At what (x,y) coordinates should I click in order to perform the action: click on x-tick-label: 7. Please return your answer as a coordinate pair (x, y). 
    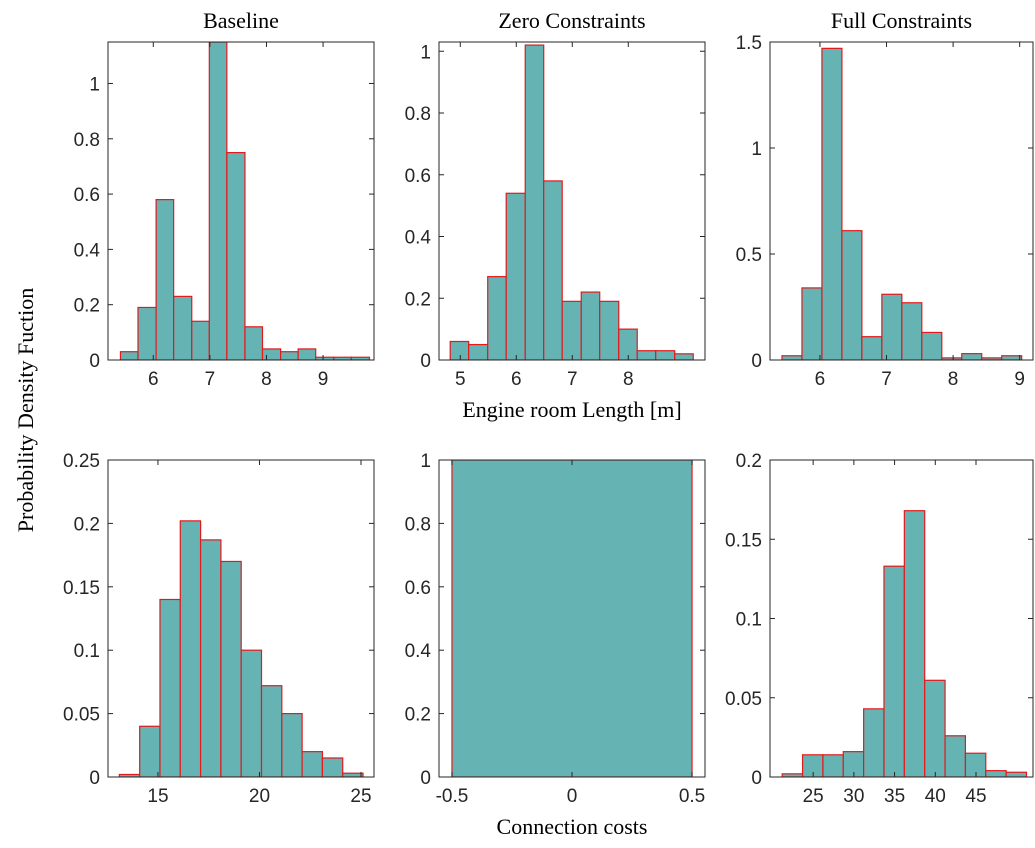
    Looking at the image, I should click on (572, 379).